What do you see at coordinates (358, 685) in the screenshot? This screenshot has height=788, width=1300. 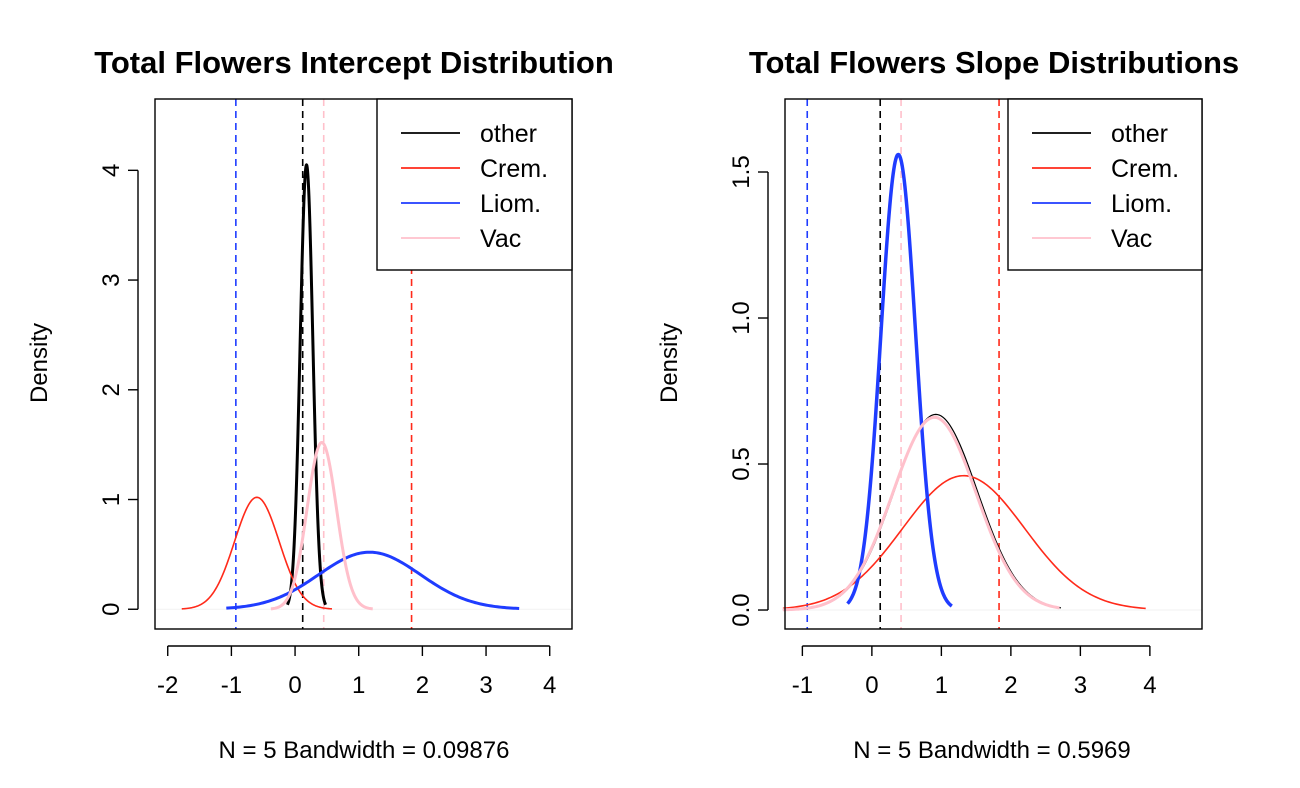 I see `x-tick-label-intercept: 1` at bounding box center [358, 685].